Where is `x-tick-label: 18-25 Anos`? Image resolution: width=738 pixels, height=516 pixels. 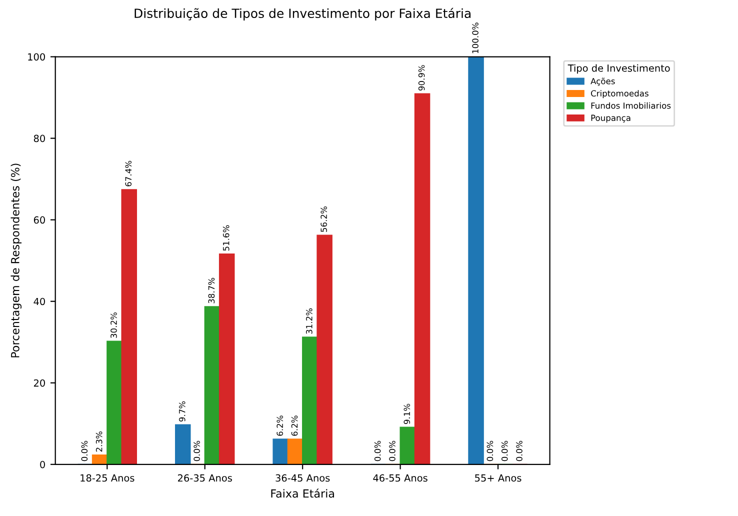
x-tick-label: 18-25 Anos is located at coordinates (107, 478).